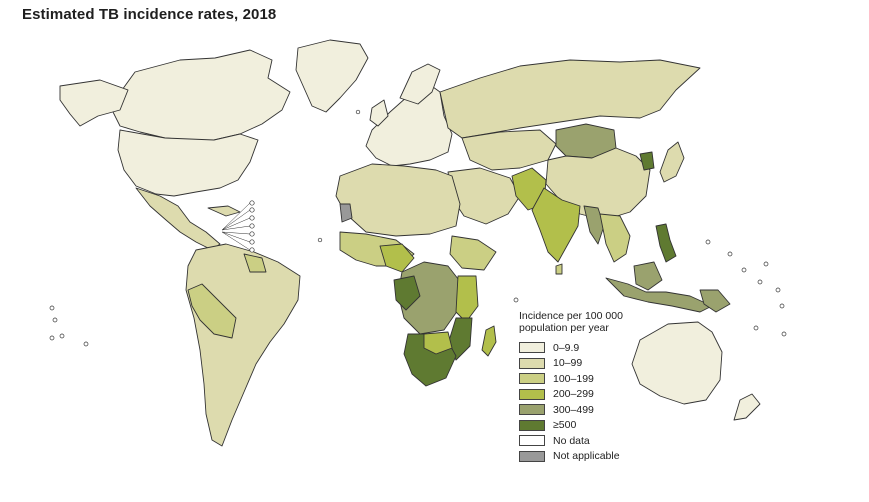  Describe the element at coordinates (659, 295) in the screenshot. I see `region-indonesia` at that location.